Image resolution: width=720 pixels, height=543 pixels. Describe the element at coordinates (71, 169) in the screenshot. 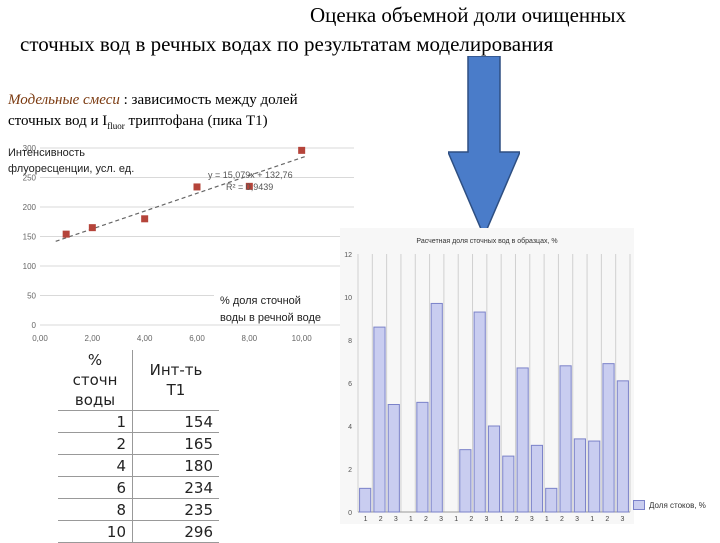

I see `scatter-ylabel-line-2: флуоресценции, усл. ед.` at that location.